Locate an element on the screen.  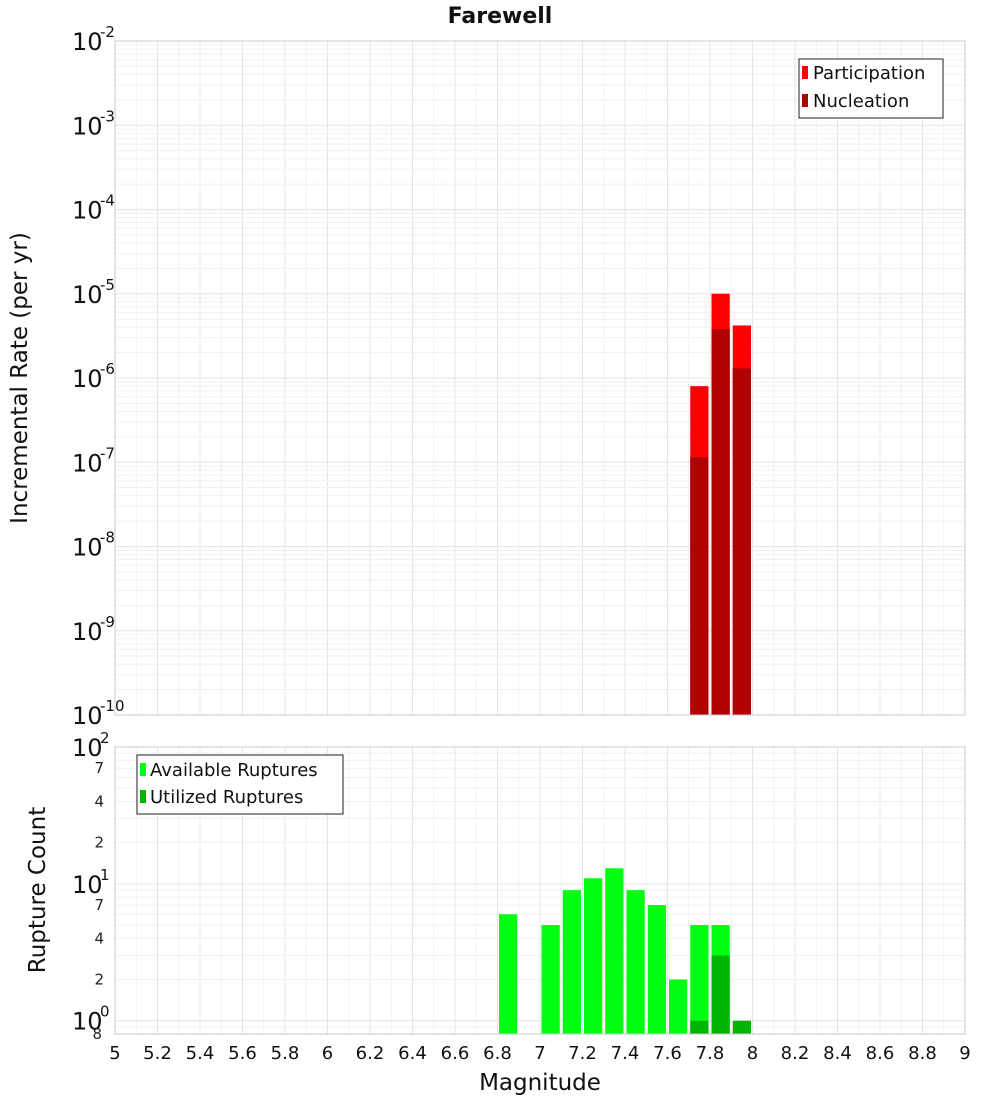
top-y-axis-label: Incremental Rate (per yr) is located at coordinates (20, 378).